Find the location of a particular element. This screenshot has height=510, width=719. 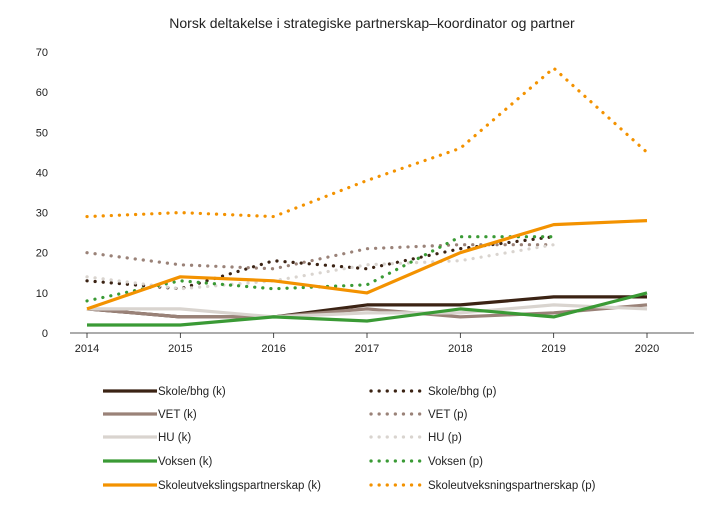

legend-label-p2: HU (p) is located at coordinates (445, 438).